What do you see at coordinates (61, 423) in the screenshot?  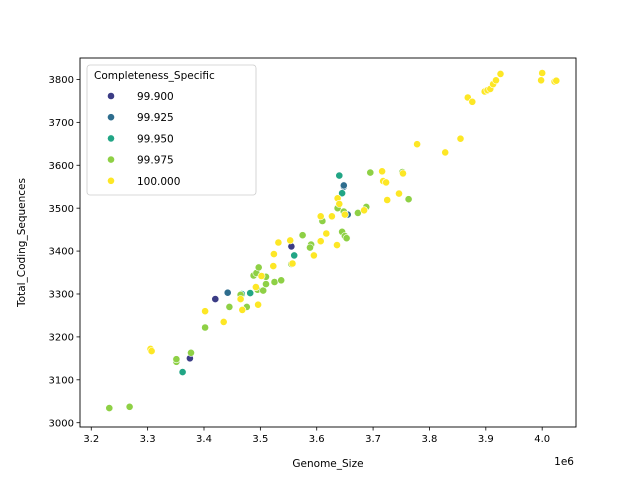 I see `y-tick-label: 3000` at bounding box center [61, 423].